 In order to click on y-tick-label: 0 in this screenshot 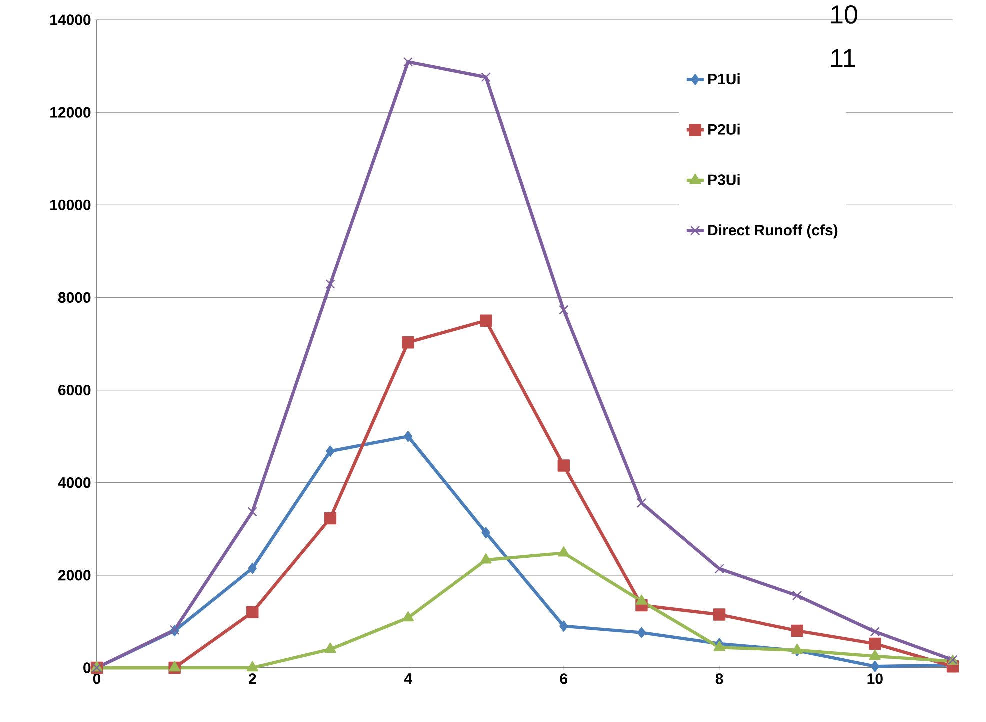, I will do `click(87, 668)`.